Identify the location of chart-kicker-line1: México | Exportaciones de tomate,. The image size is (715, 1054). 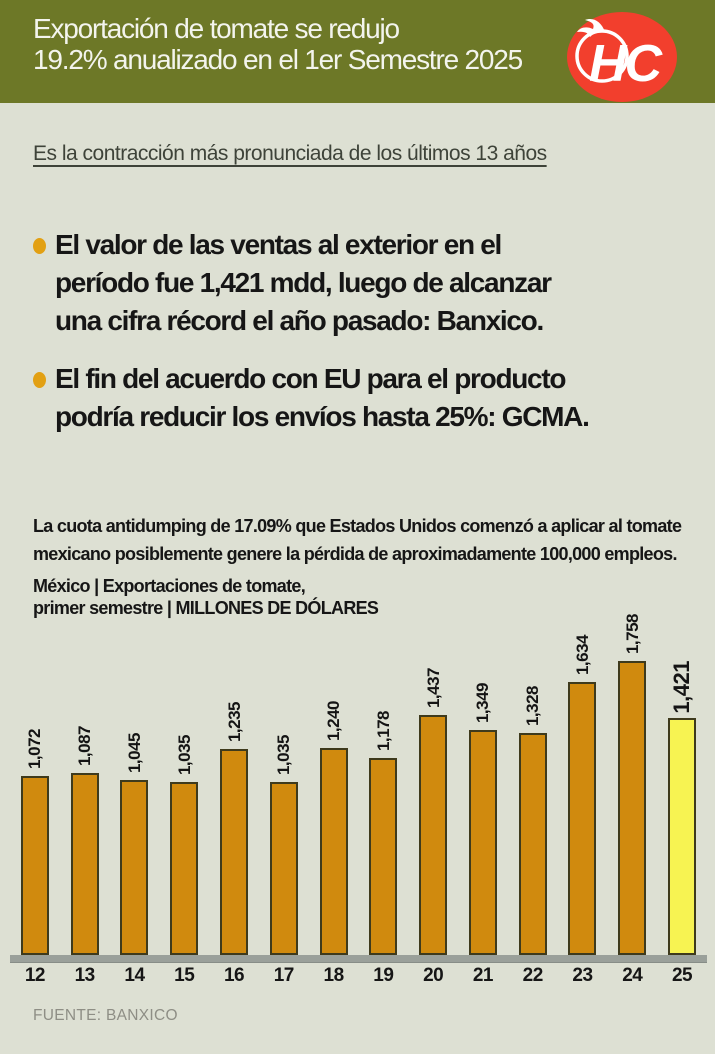
(169, 586).